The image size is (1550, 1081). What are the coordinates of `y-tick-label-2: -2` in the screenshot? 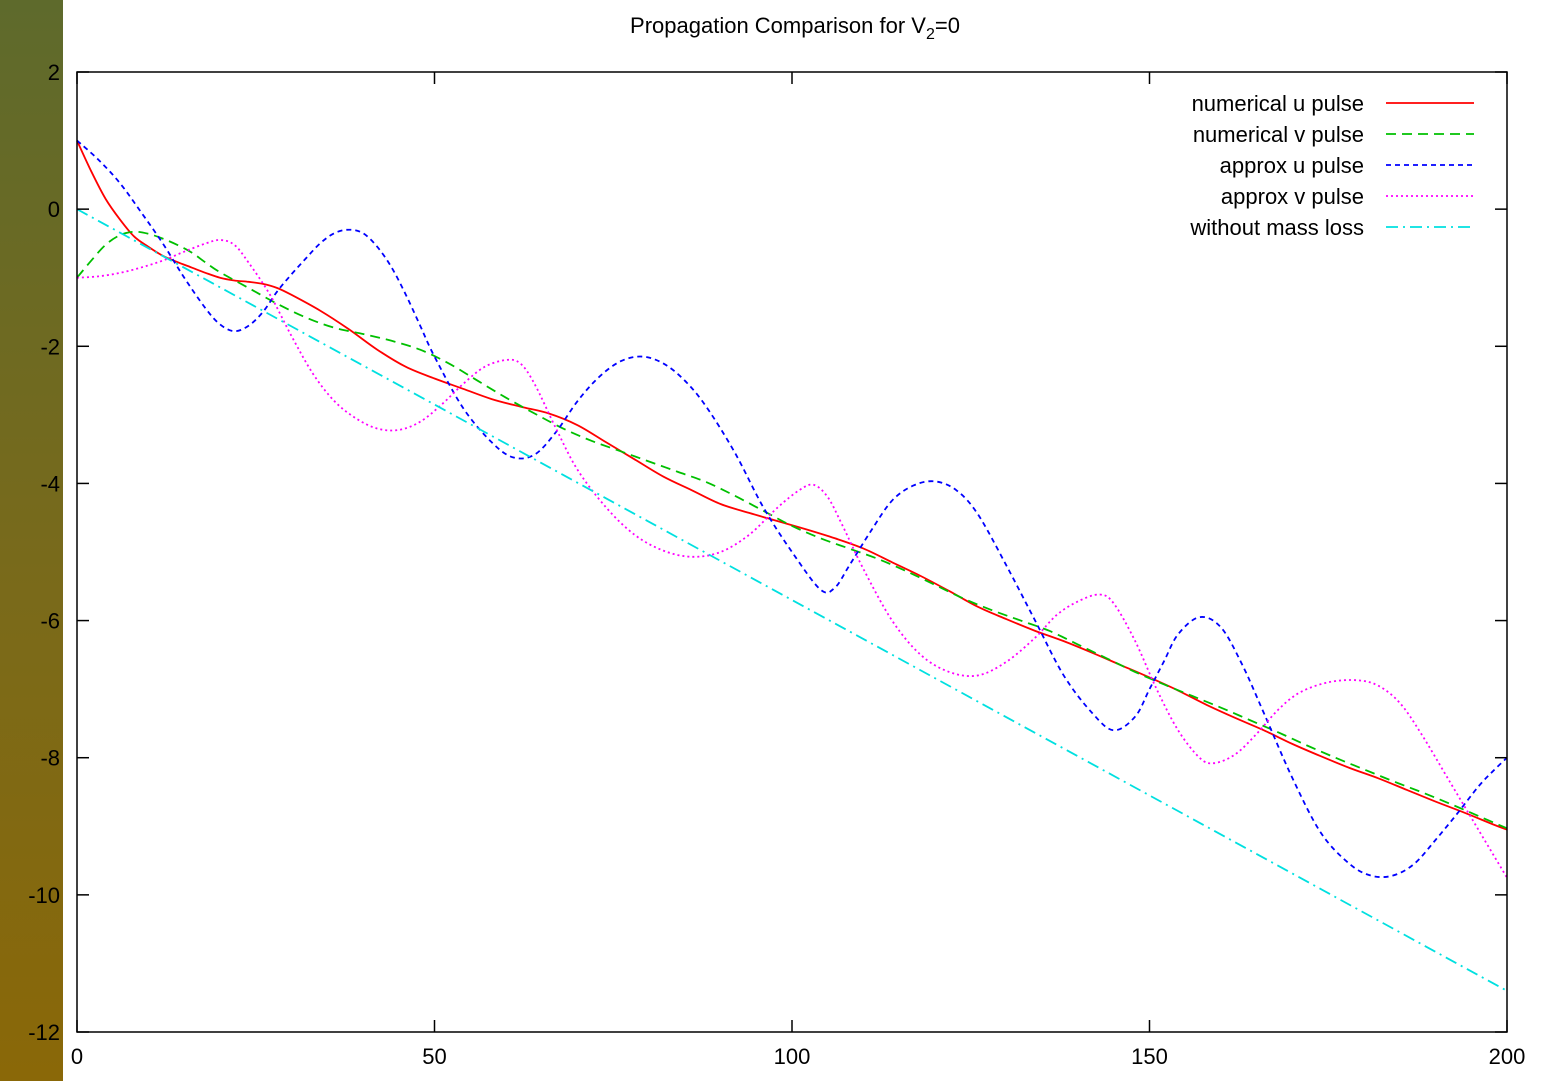 It's located at (50, 346).